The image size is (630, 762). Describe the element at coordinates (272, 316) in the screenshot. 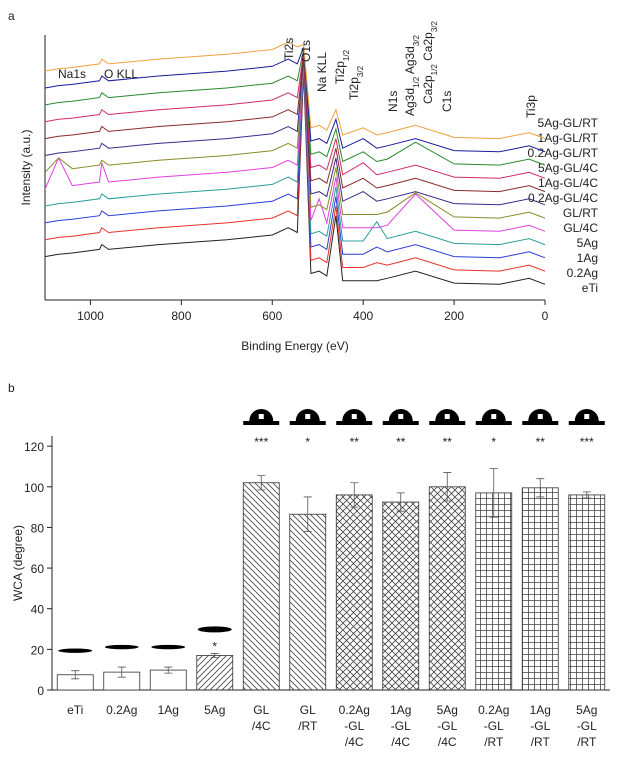

I see `x-tick-label: 600` at that location.